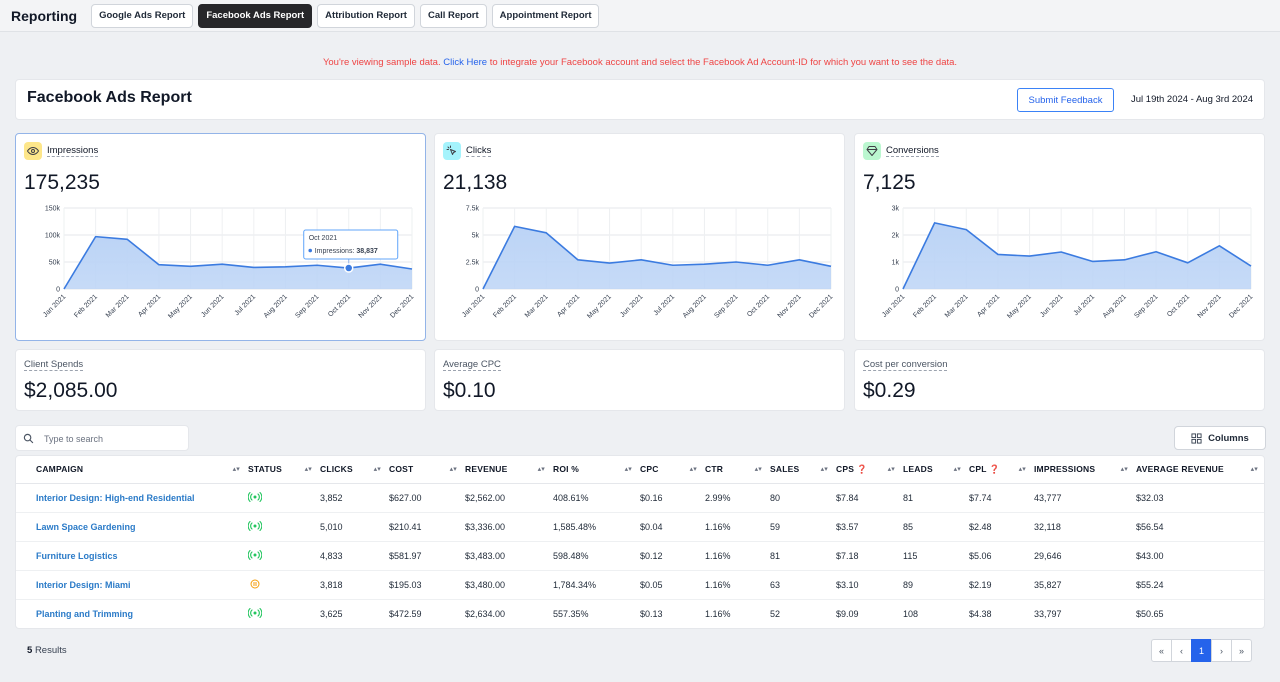 This screenshot has width=1280, height=682. What do you see at coordinates (1221, 650) in the screenshot?
I see `next-page-button: ›` at bounding box center [1221, 650].